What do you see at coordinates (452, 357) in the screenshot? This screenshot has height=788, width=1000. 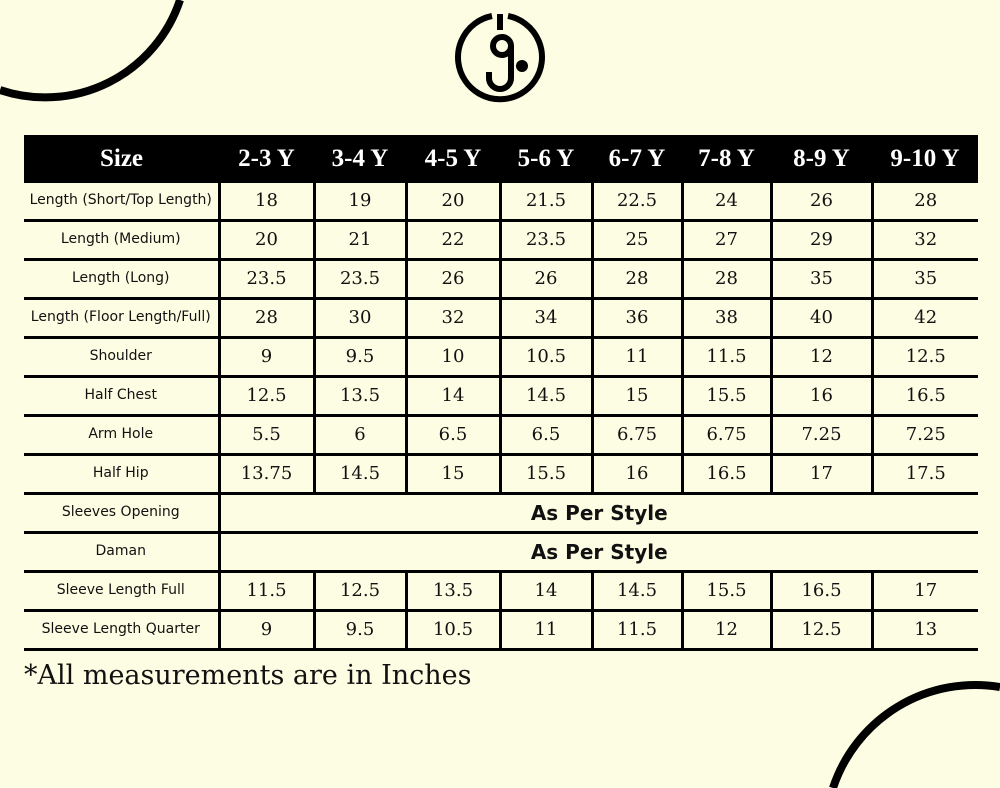 I see `measurement-cell: 10` at bounding box center [452, 357].